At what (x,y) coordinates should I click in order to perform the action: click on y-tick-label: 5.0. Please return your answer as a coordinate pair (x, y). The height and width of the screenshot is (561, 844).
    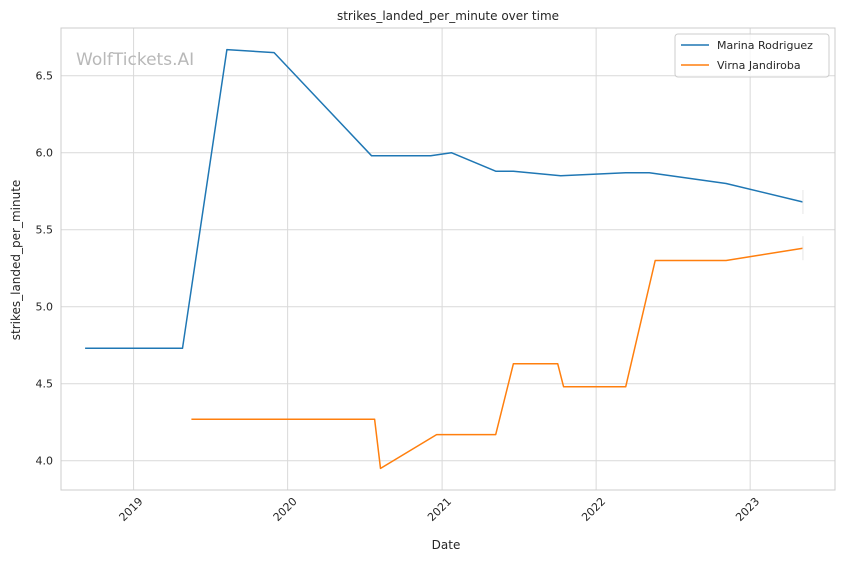
    Looking at the image, I should click on (45, 307).